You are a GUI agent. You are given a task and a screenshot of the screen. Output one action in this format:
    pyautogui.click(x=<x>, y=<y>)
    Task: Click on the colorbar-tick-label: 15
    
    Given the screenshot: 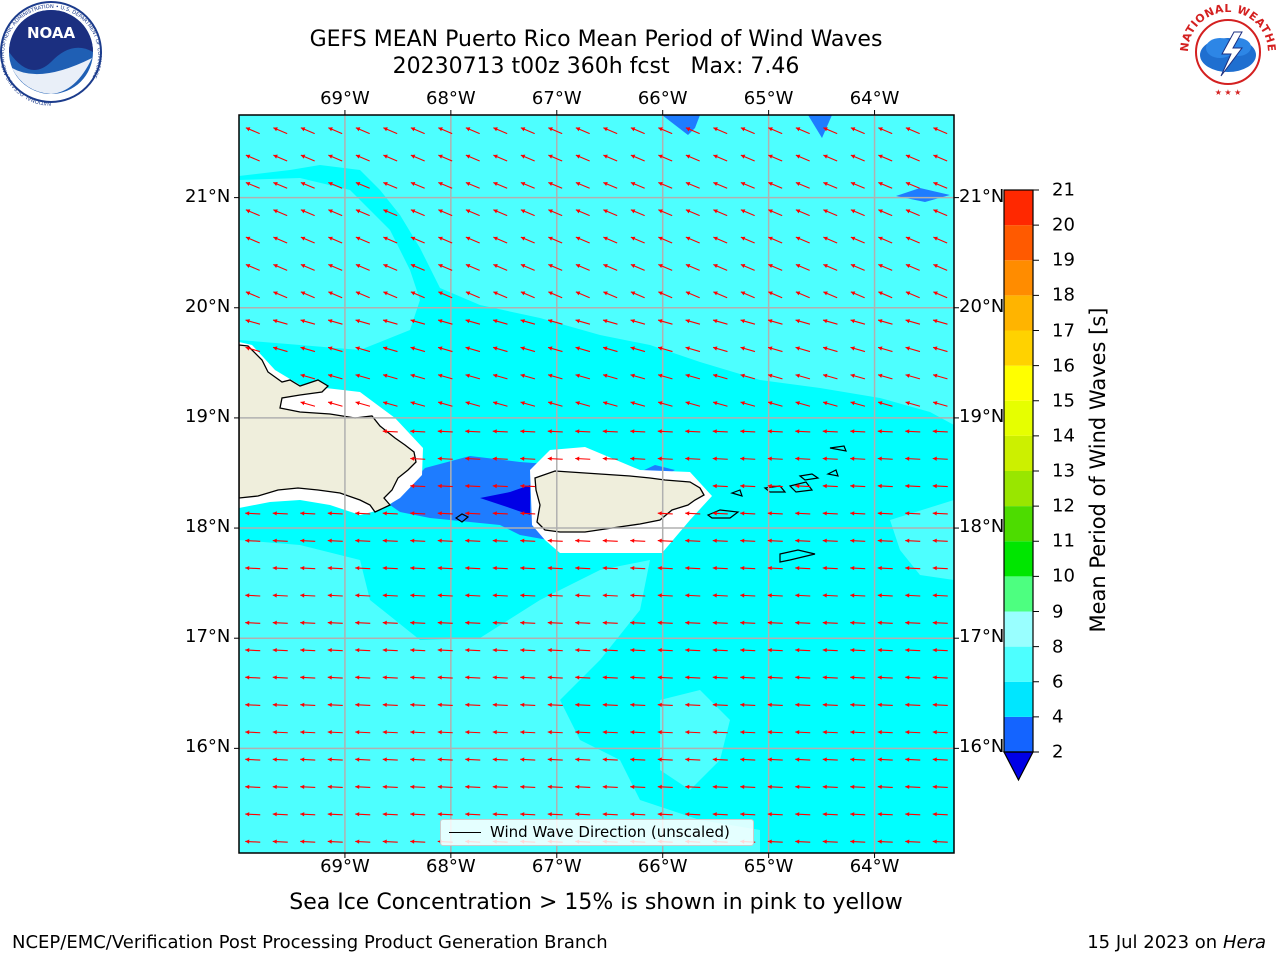 What is the action you would take?
    pyautogui.click(x=1063, y=401)
    